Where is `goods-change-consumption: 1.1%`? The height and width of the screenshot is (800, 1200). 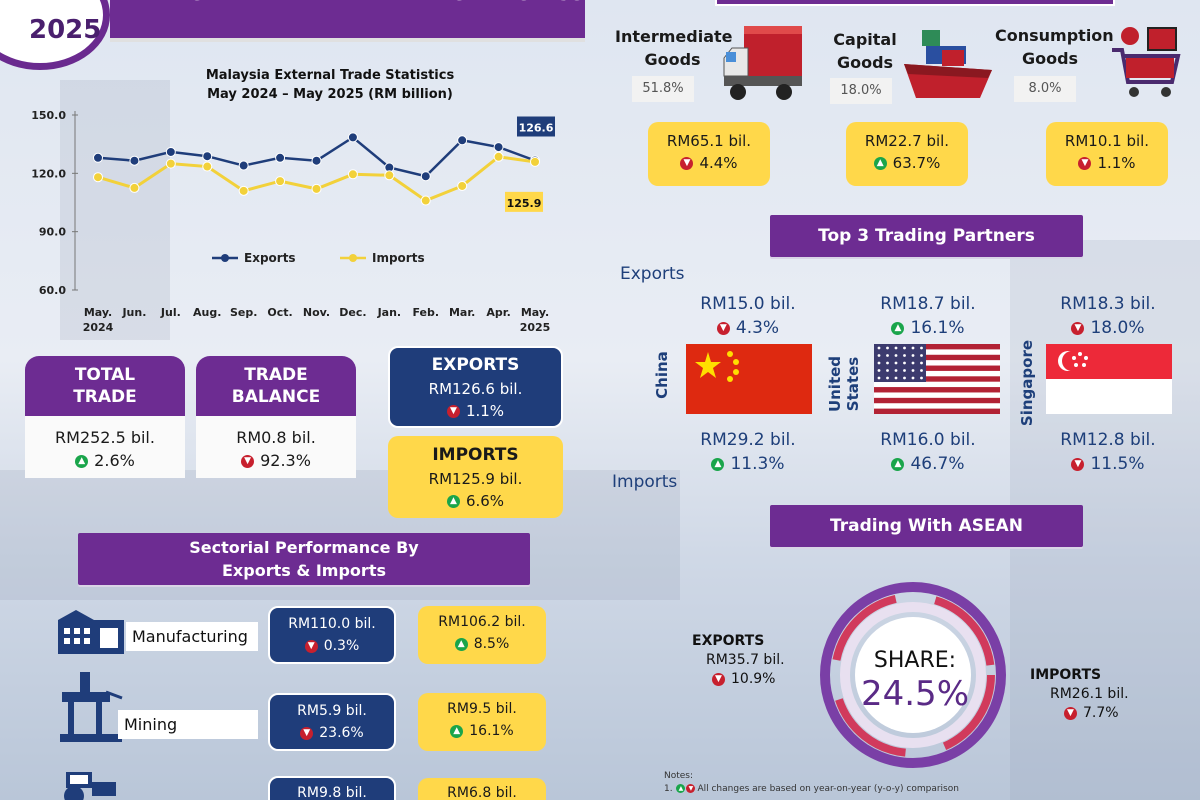
goods-change-consumption: 1.1% is located at coordinates (1116, 163).